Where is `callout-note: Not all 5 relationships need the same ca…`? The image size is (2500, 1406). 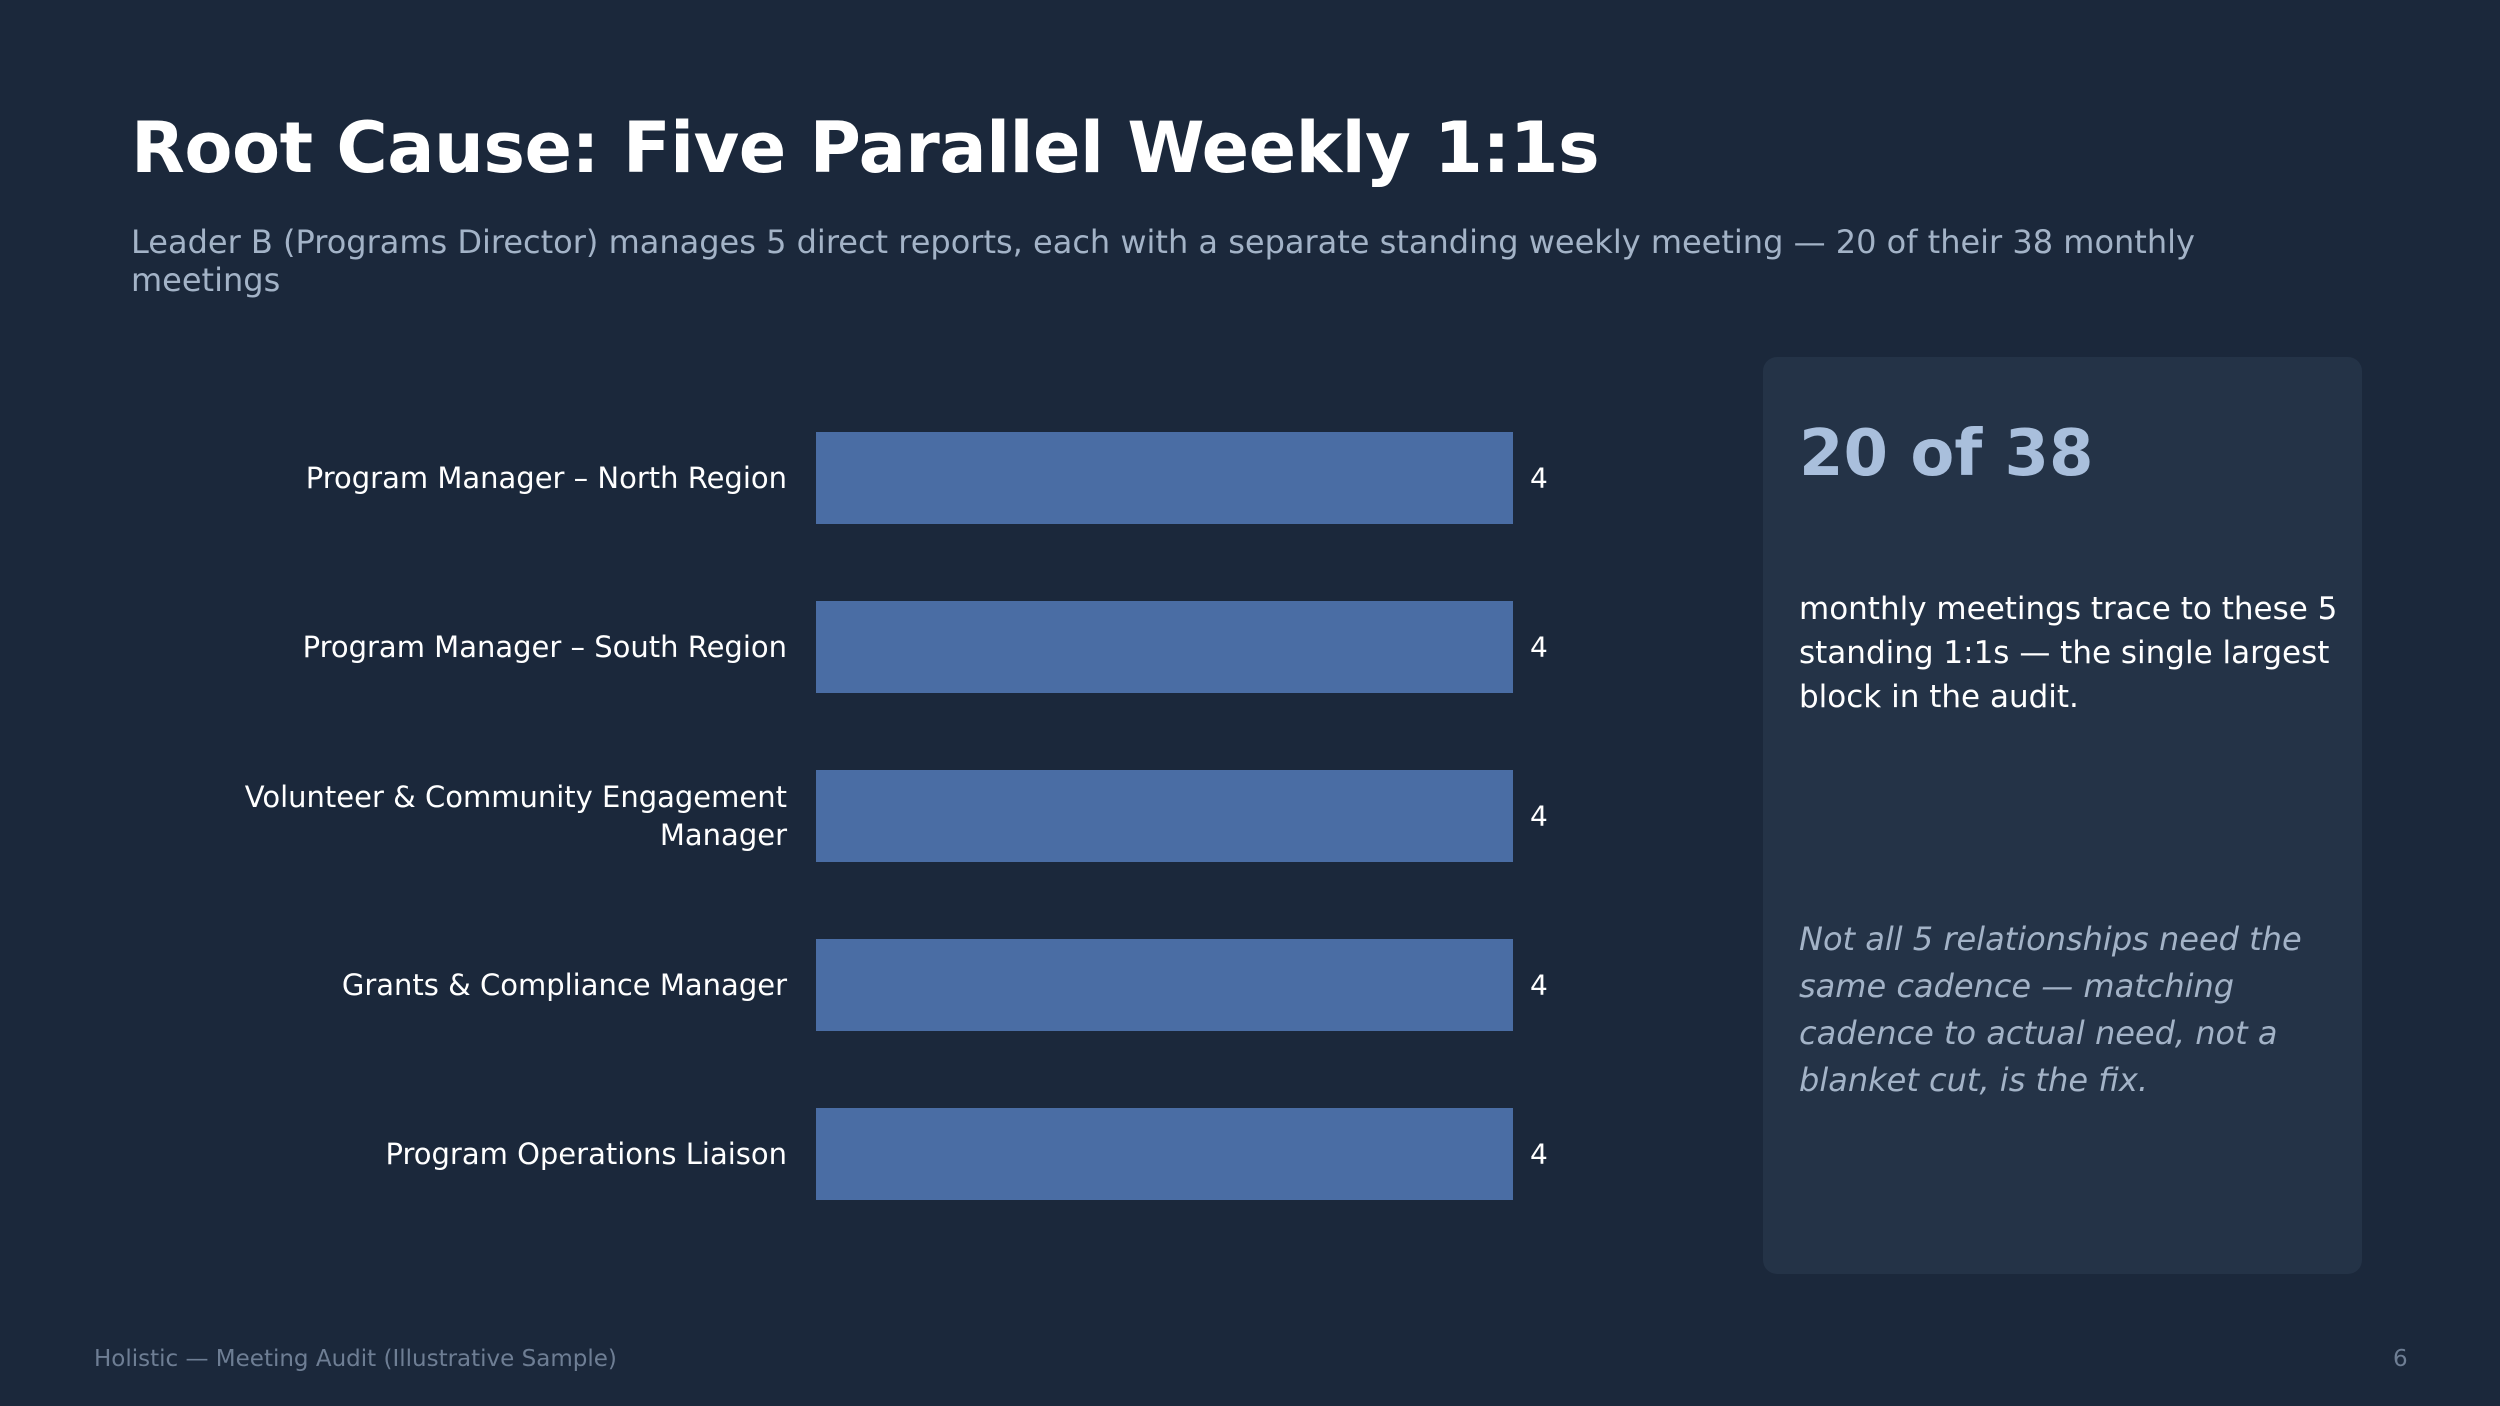
callout-note: Not all 5 relationships need the same ca… is located at coordinates (2050, 1009).